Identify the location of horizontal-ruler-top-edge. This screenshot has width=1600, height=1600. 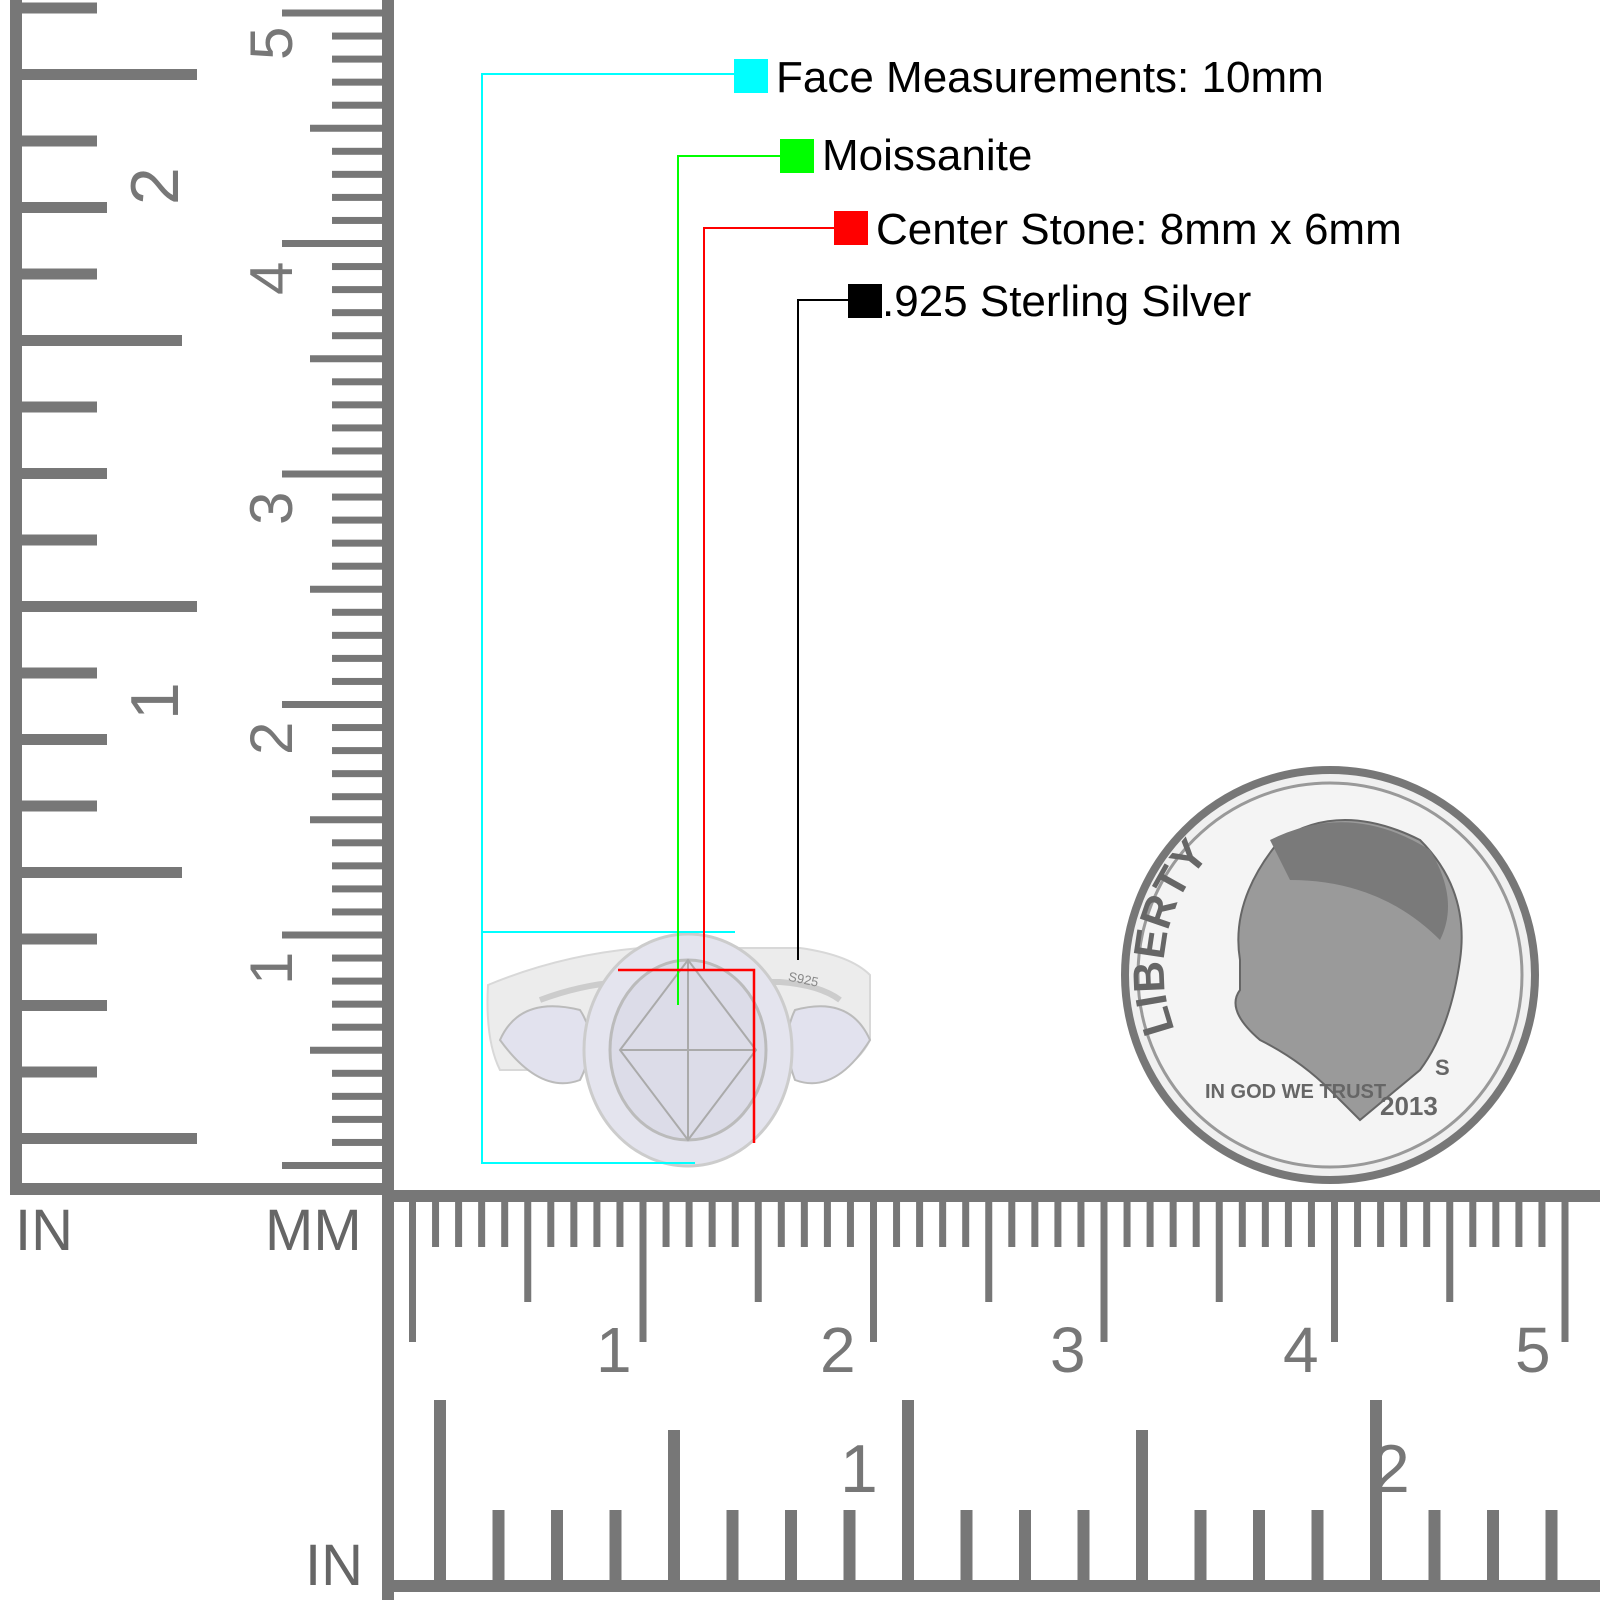
(991, 1196).